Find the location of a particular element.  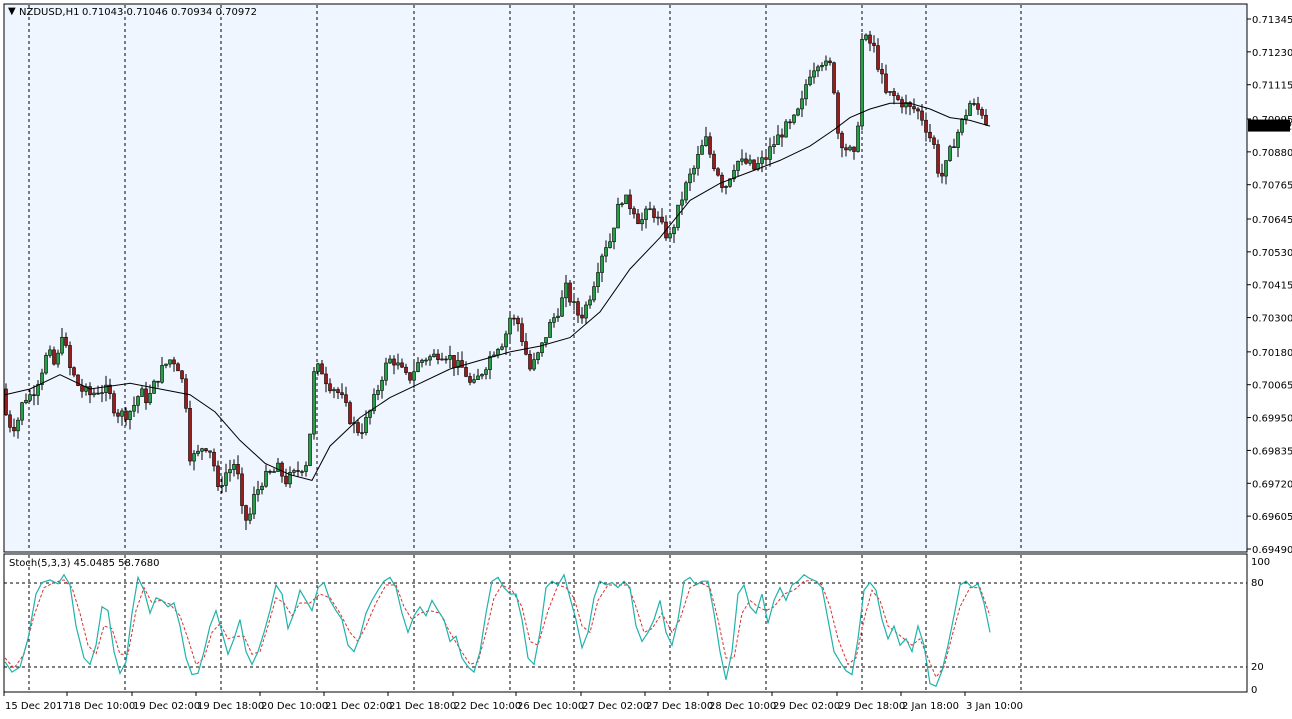

current-price-label: 0.70972 is located at coordinates (1271, 127).